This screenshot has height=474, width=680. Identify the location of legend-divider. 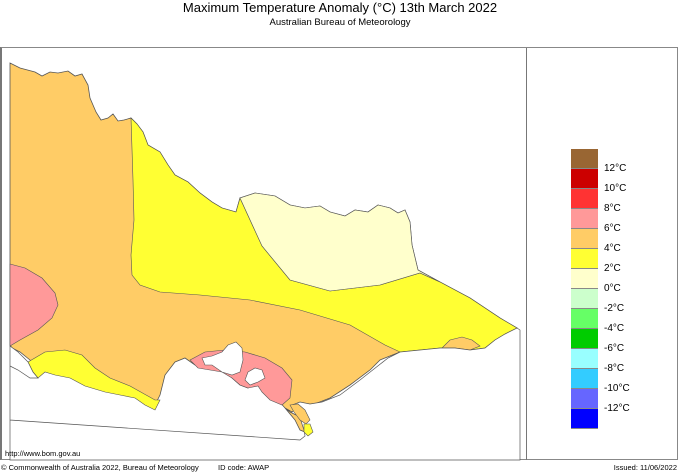
(526, 254).